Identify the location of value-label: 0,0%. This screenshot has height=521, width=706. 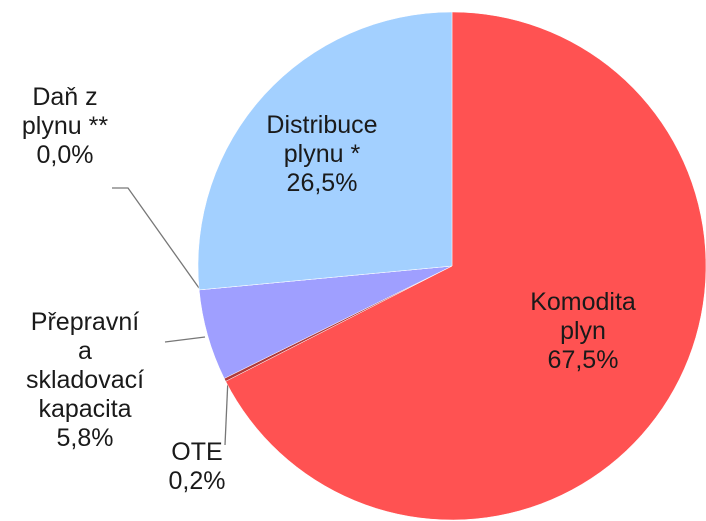
(65, 155).